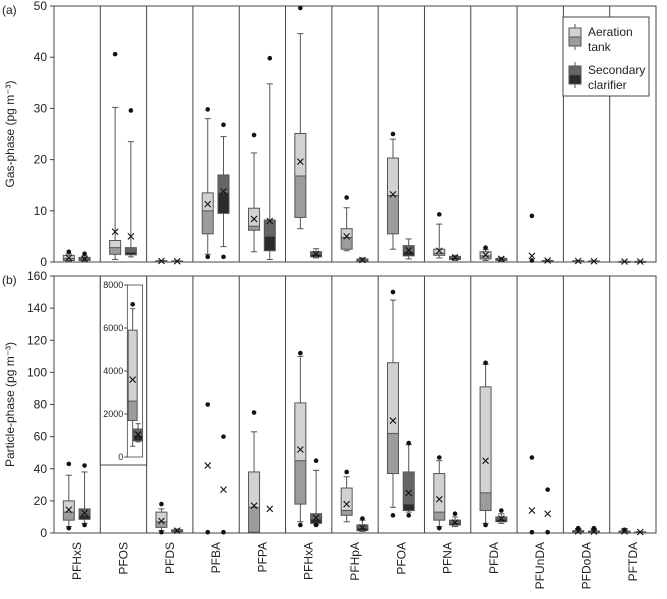 The height and width of the screenshot is (599, 667). Describe the element at coordinates (616, 70) in the screenshot. I see `legend-label: Secondary` at that location.